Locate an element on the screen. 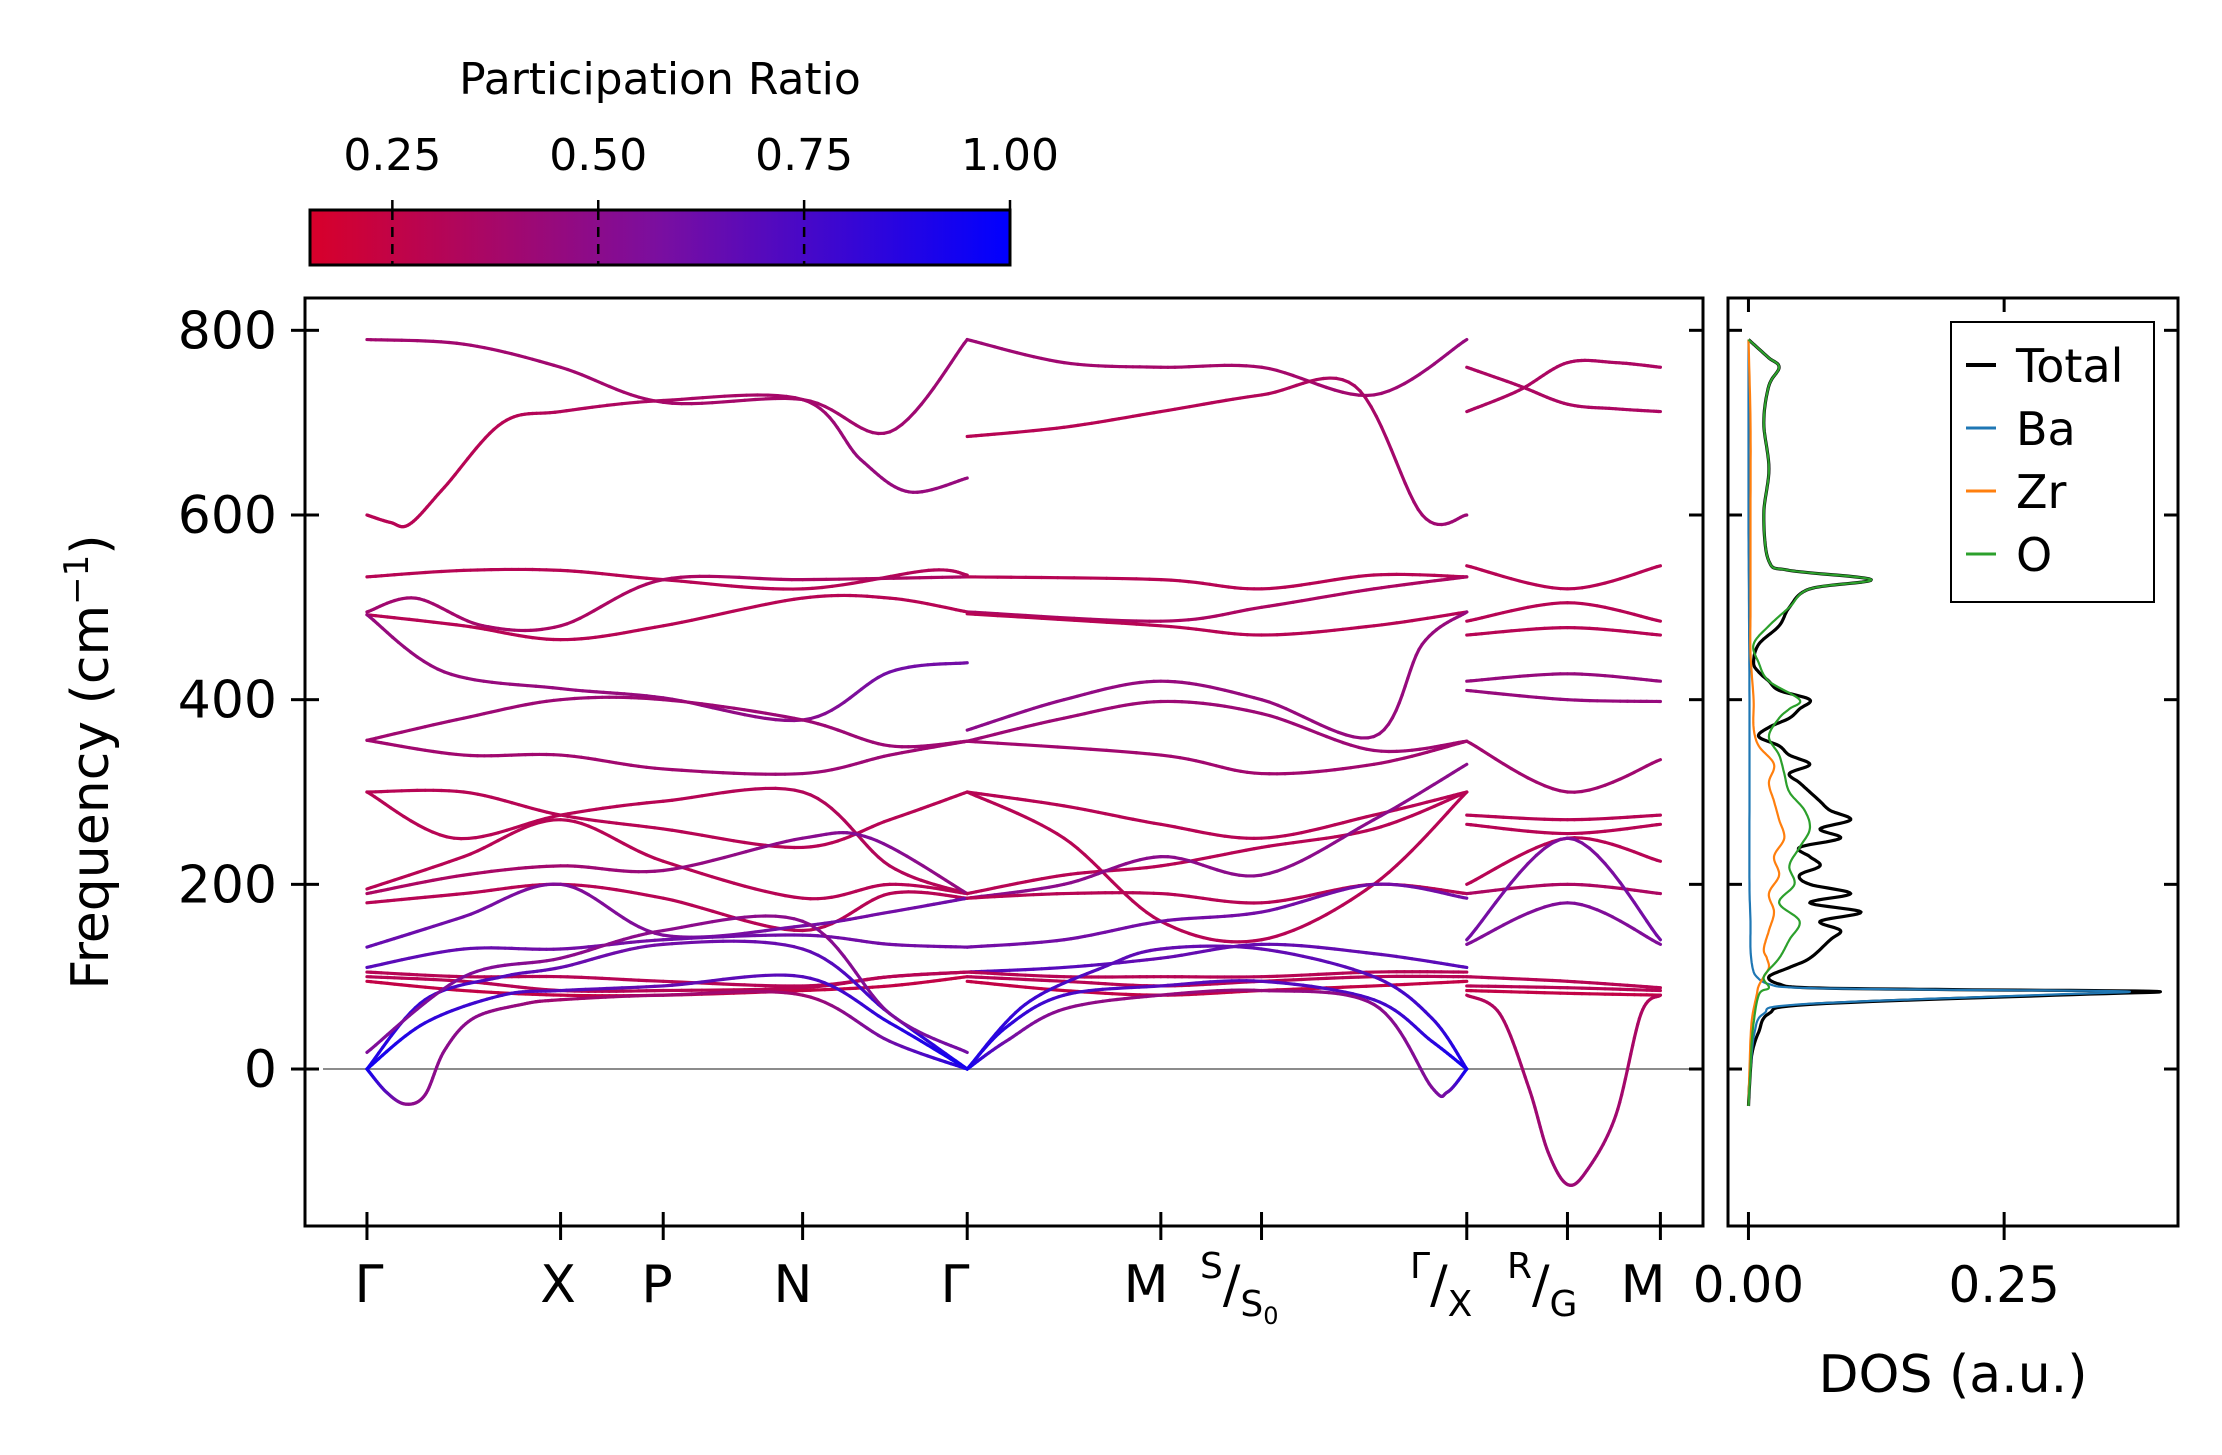  dos-lines is located at coordinates (1954, 722).